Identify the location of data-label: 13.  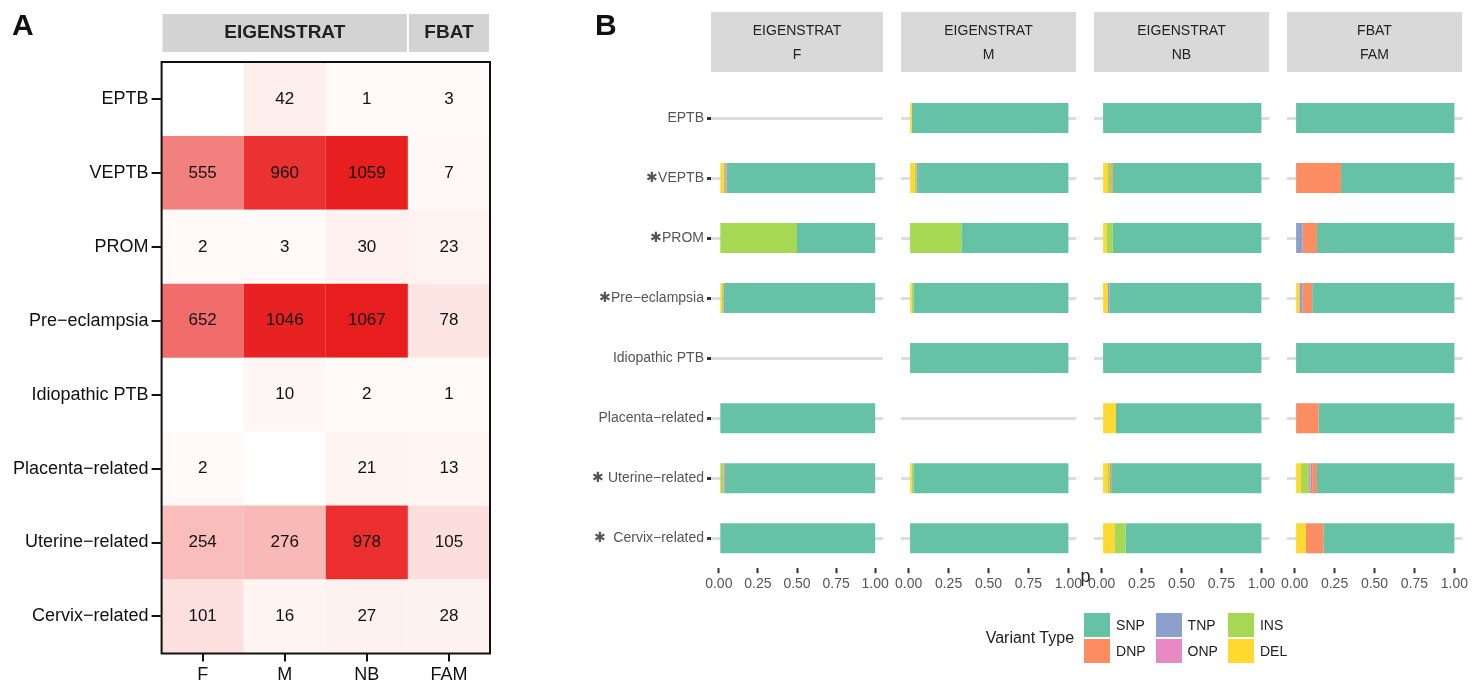
(449, 468).